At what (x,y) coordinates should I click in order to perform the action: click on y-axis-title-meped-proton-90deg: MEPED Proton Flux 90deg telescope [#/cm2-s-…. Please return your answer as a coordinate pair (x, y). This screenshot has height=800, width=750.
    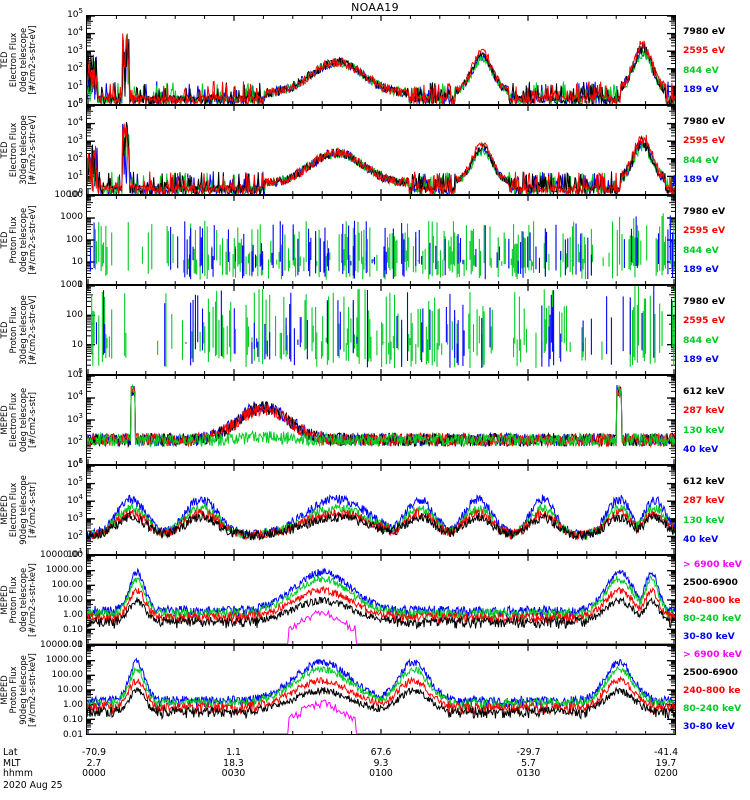
    Looking at the image, I should click on (19, 690).